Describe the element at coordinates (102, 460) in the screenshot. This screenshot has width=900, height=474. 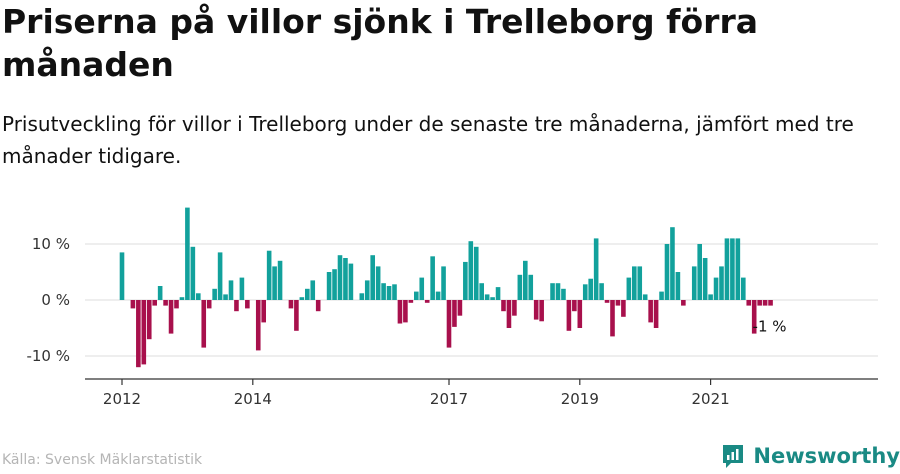
I see `source-label: Källa: Svensk Mäklarstatistik` at that location.